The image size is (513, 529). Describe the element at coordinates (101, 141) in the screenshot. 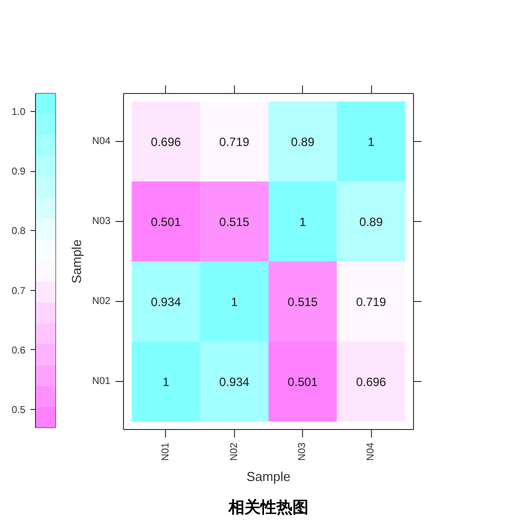

I see `y-tick-label: N04` at that location.